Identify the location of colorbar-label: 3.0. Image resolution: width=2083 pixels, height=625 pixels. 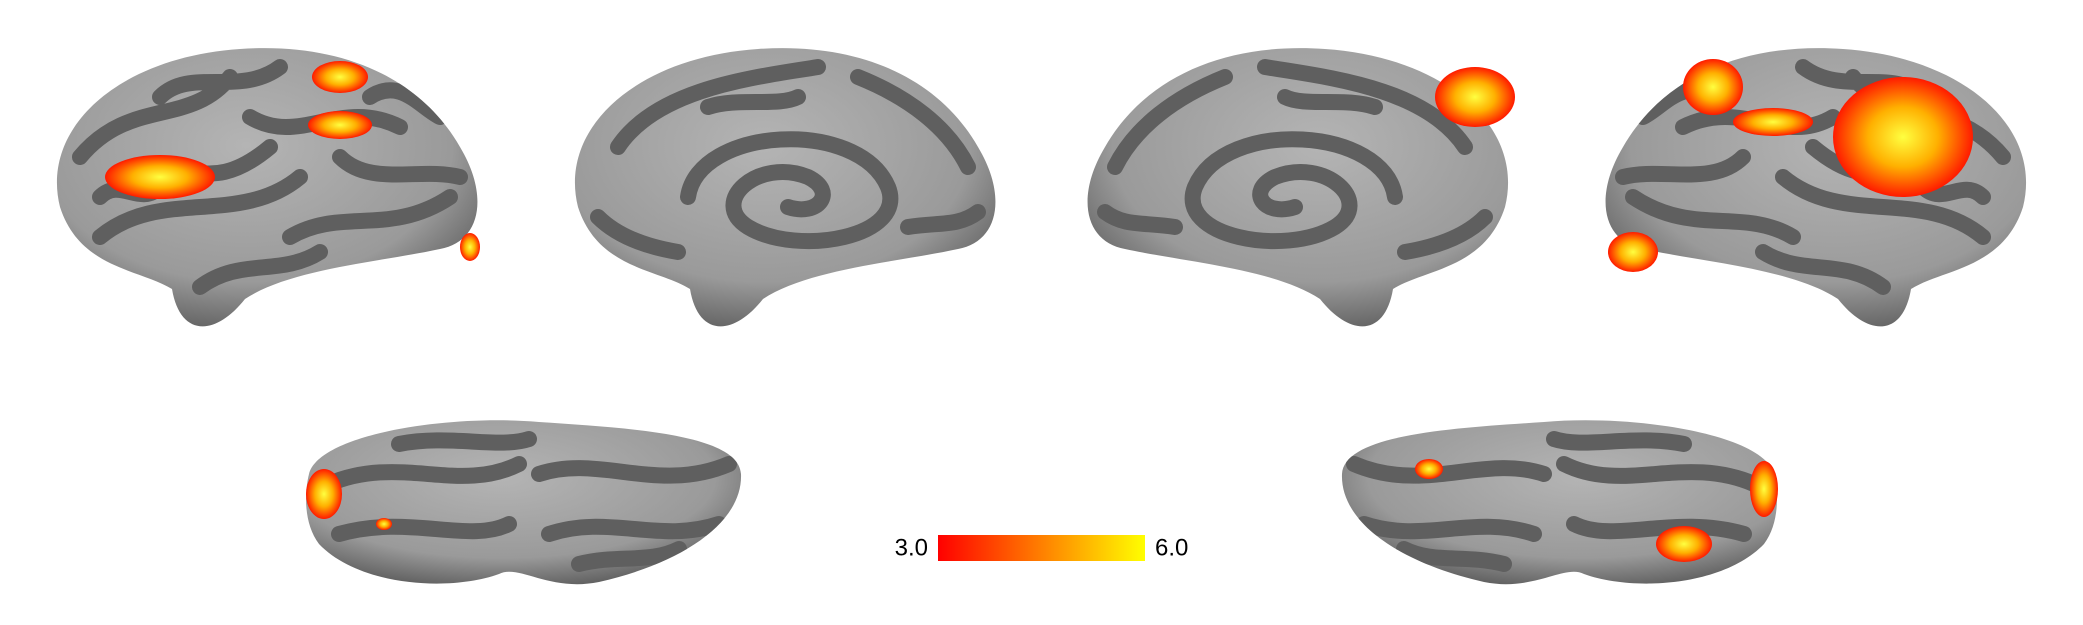
(911, 547).